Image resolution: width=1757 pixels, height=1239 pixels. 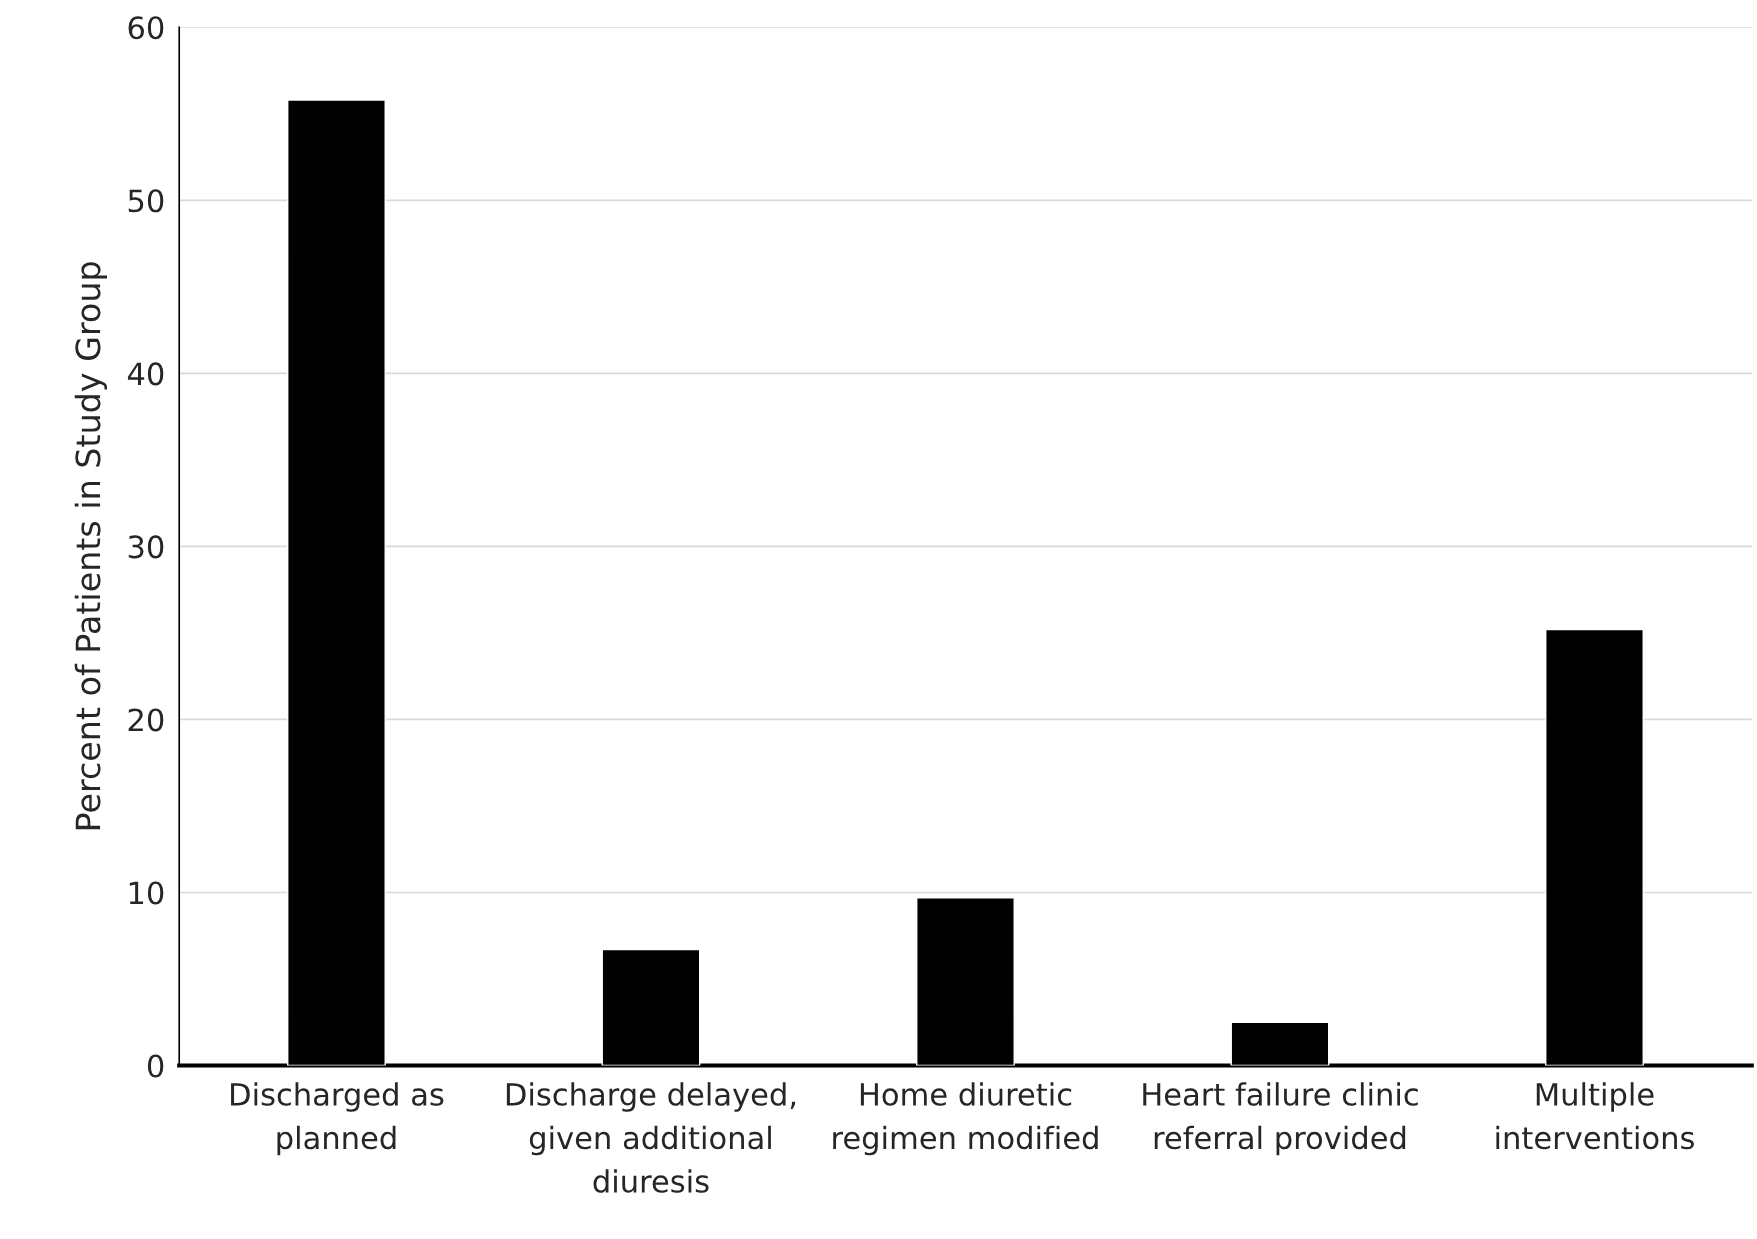 What do you see at coordinates (155, 1066) in the screenshot?
I see `y-tick-label: 0` at bounding box center [155, 1066].